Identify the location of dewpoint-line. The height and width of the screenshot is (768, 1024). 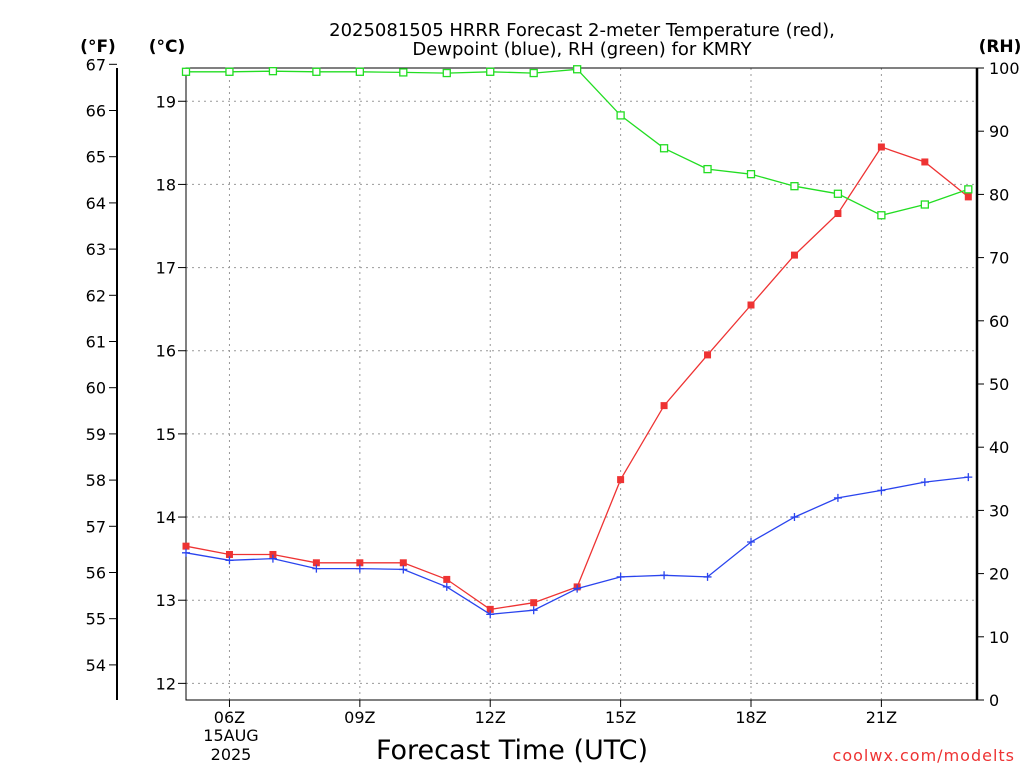
(577, 545).